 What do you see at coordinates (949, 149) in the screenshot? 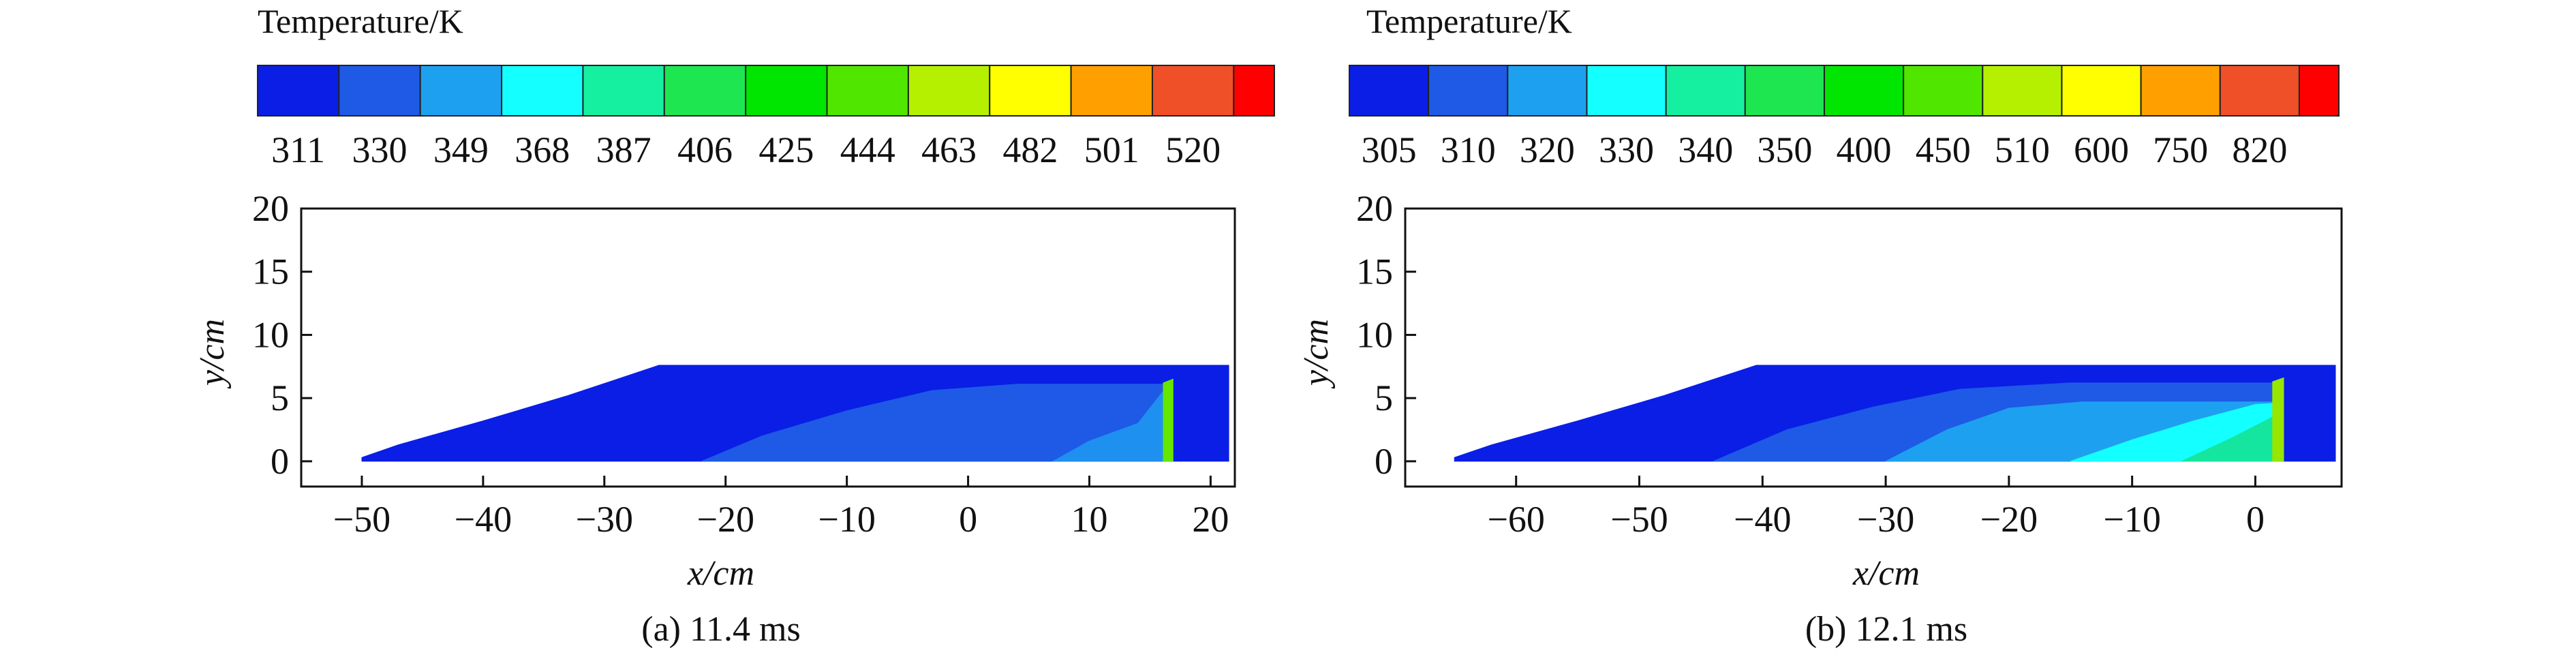
I see `colorbar-tick-label: 463` at bounding box center [949, 149].